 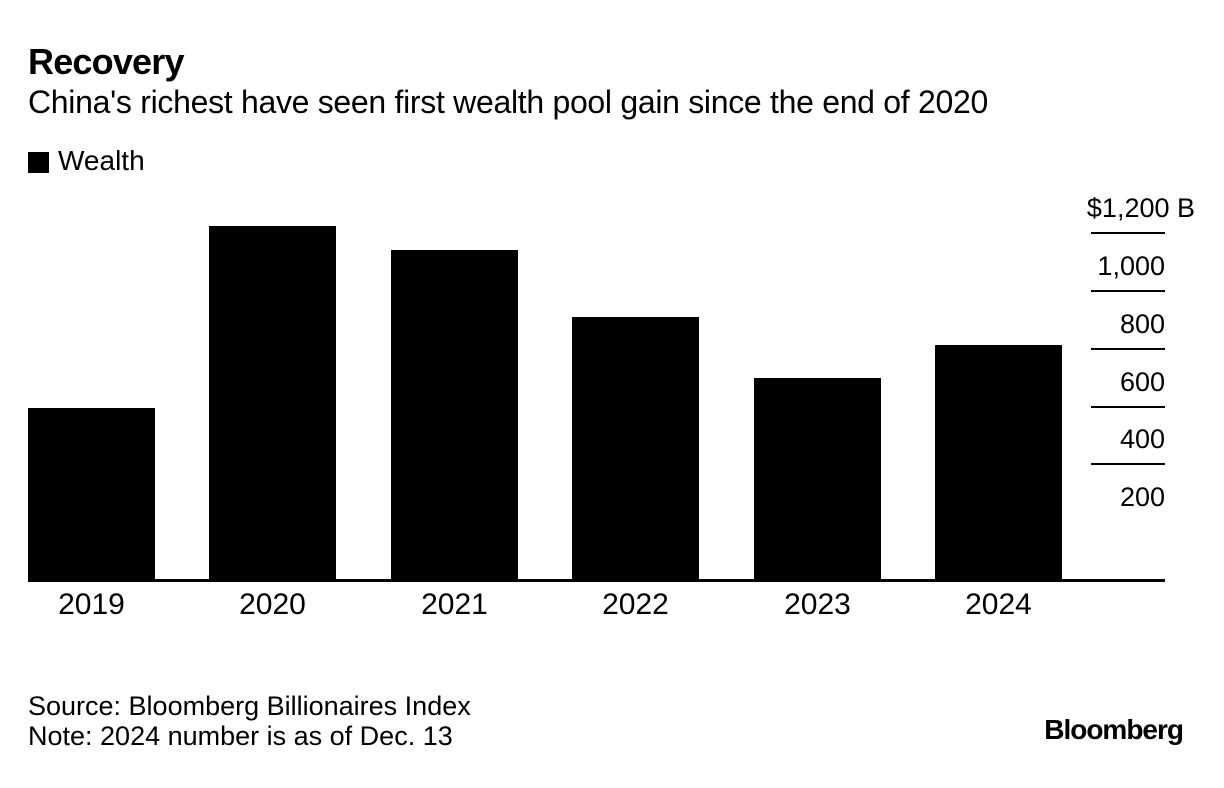 What do you see at coordinates (91, 604) in the screenshot?
I see `x-axis-label-2019: 2019` at bounding box center [91, 604].